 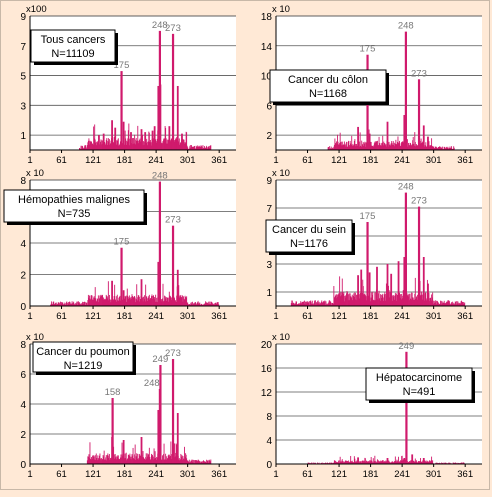 I want to click on chart-title: Cancer du sein, so click(x=309, y=230).